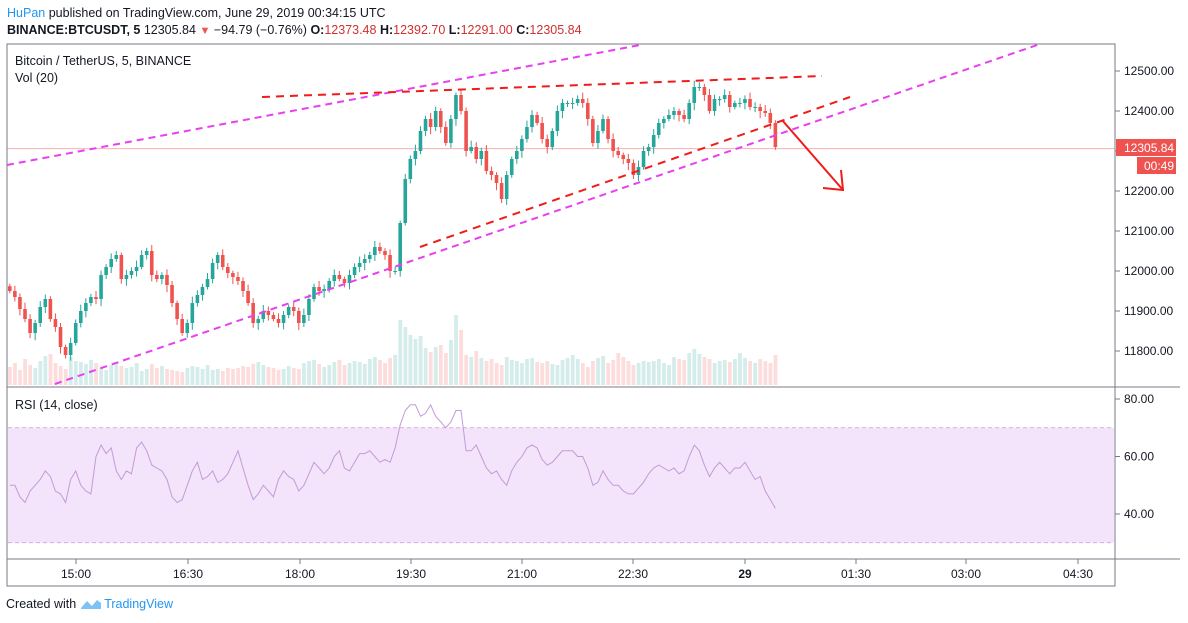 The width and height of the screenshot is (1188, 623). What do you see at coordinates (74, 30) in the screenshot?
I see `symbol-label: BINANCE:BTCUSDT, 5` at bounding box center [74, 30].